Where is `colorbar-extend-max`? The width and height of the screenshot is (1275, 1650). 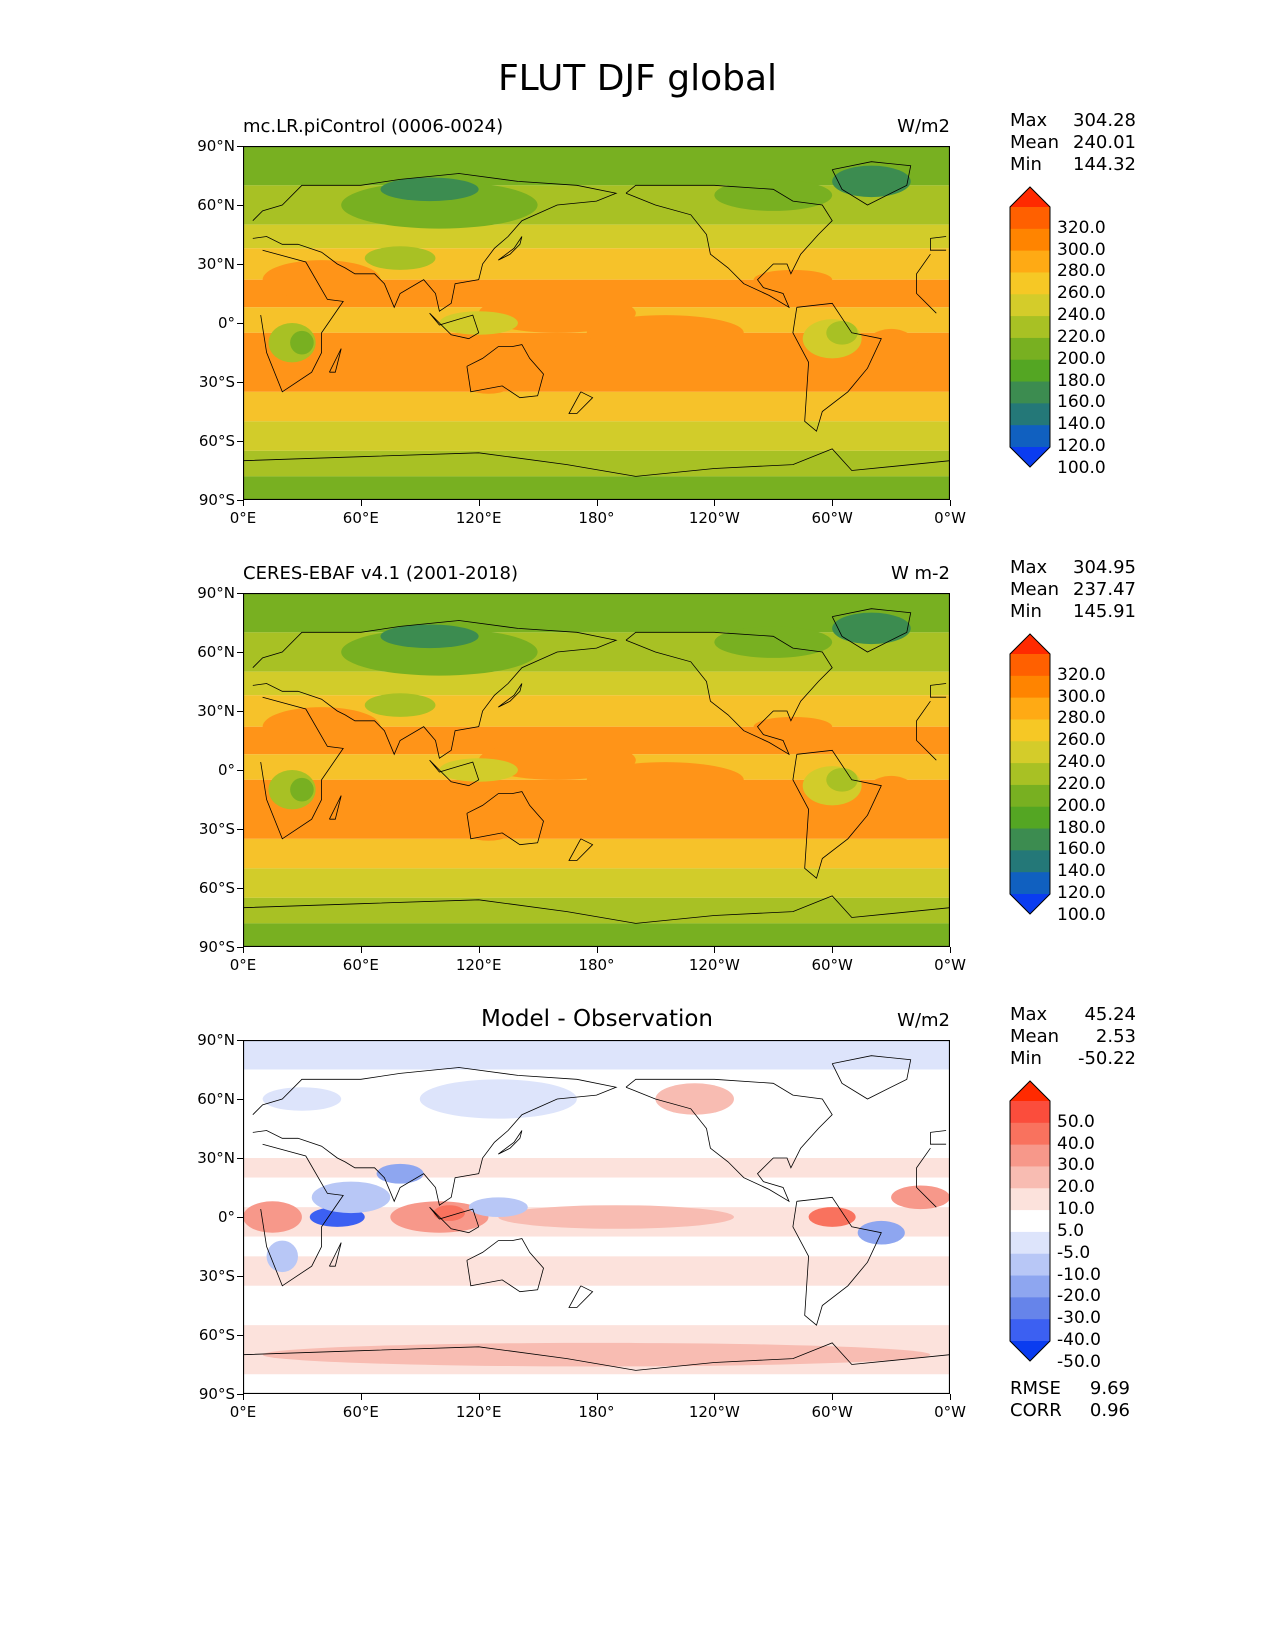 colorbar-extend-max is located at coordinates (1030, 1091).